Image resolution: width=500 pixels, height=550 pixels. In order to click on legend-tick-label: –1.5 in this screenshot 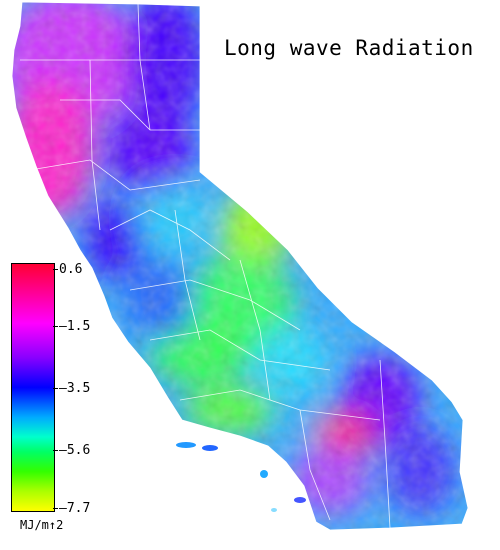, I will do `click(75, 326)`.